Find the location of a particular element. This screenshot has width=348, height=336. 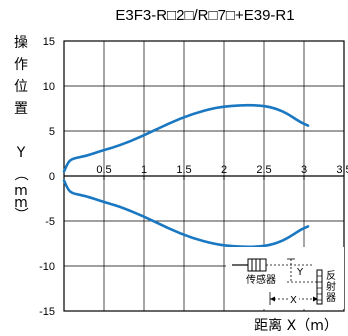

y-axis-label-char: 作 is located at coordinates (21, 65).